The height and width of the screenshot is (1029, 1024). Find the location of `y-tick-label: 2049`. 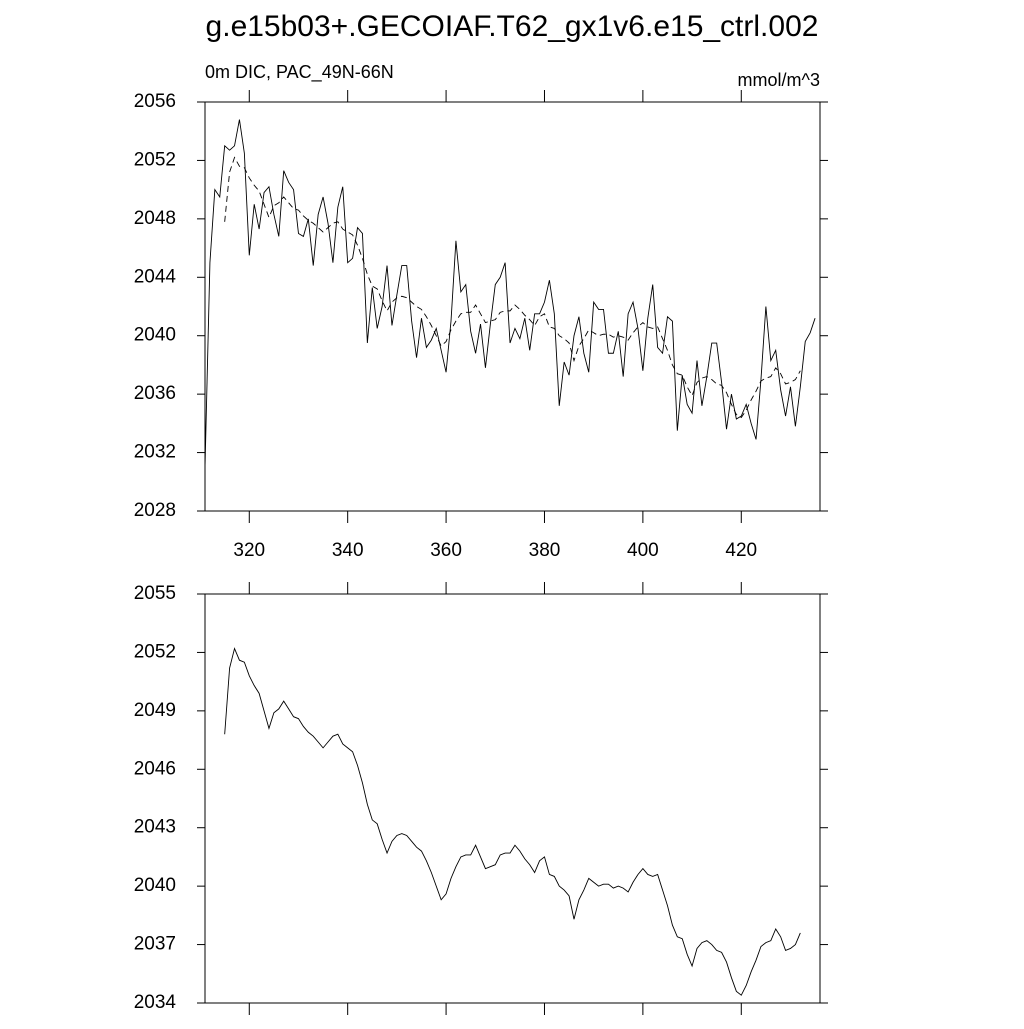

y-tick-label: 2049 is located at coordinates (155, 710).